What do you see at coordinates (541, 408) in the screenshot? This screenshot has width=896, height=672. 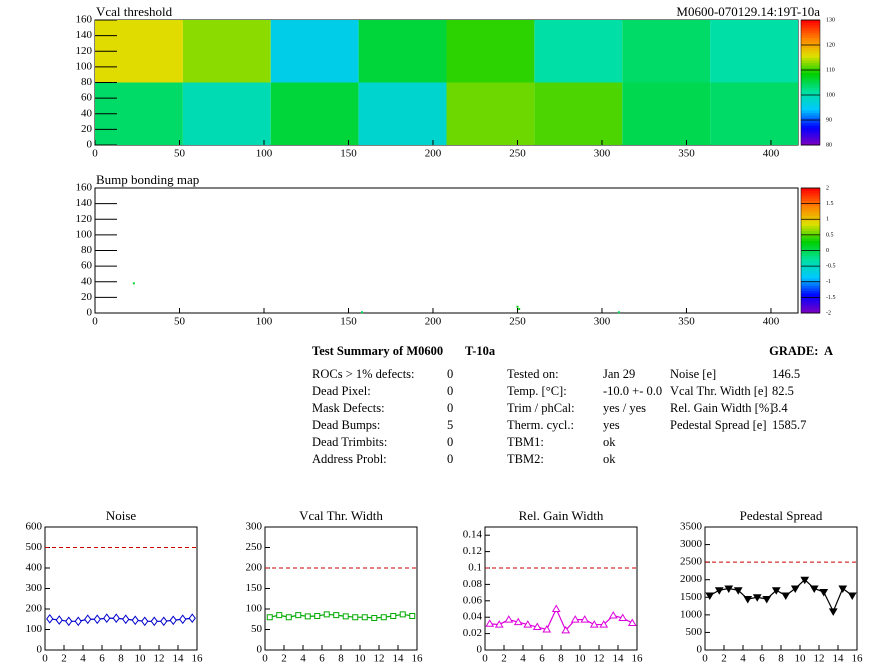 I see `summary-middle-label: Trim / phCal:` at bounding box center [541, 408].